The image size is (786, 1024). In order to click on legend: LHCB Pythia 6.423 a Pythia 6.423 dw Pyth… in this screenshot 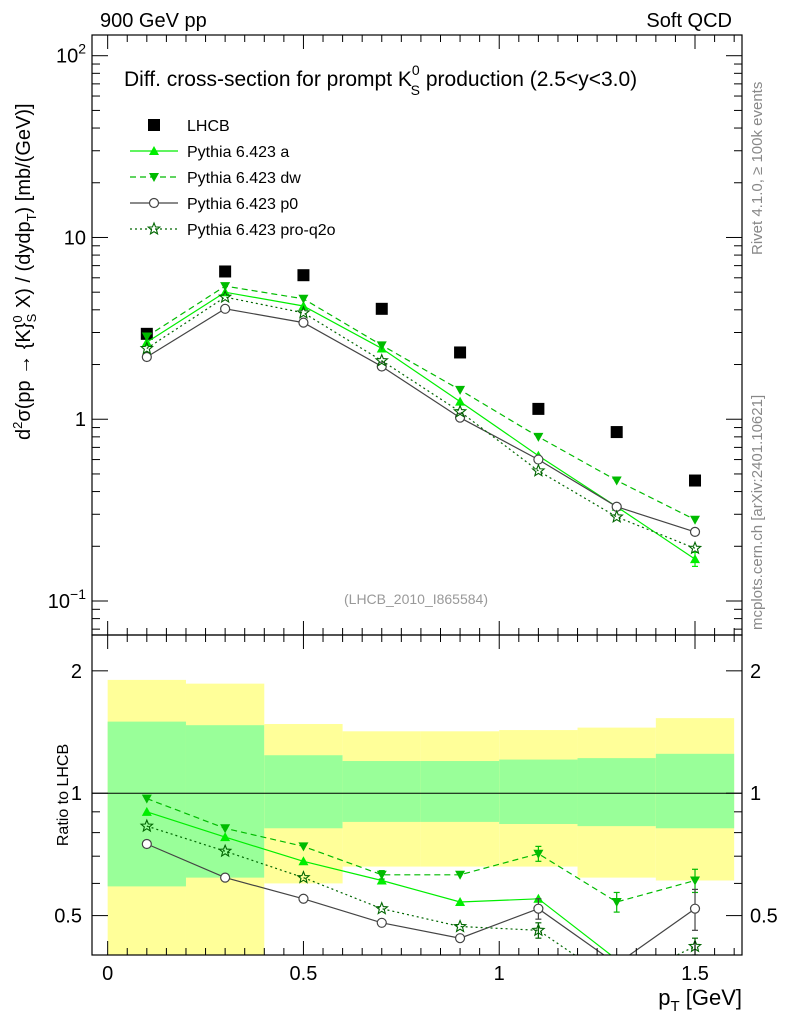, I will do `click(233, 178)`.